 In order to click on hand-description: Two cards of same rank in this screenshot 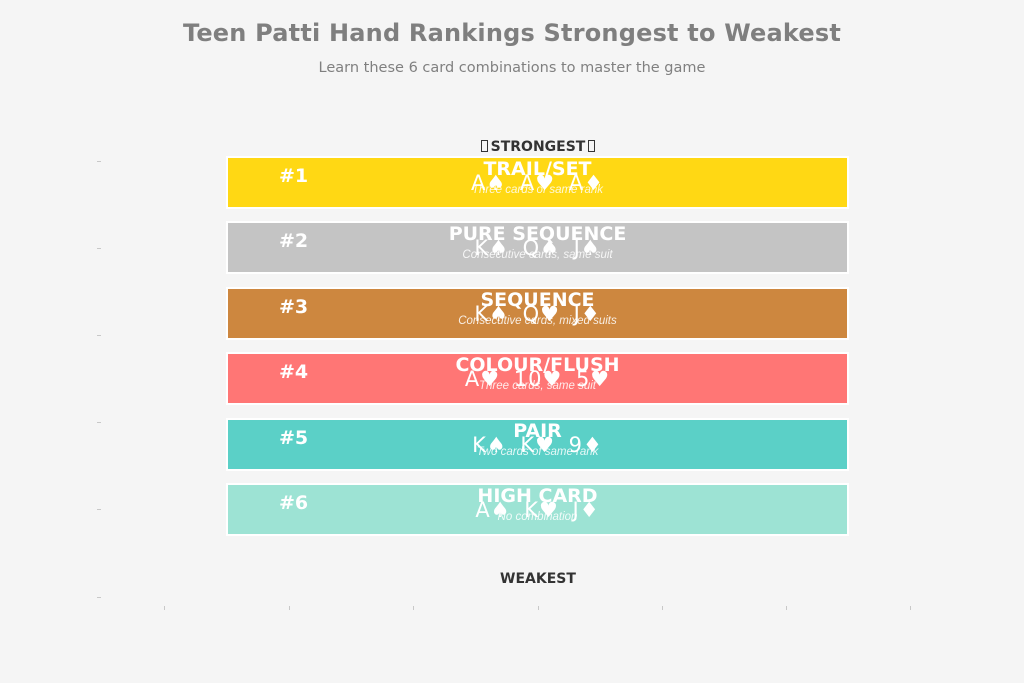, I will do `click(537, 452)`.